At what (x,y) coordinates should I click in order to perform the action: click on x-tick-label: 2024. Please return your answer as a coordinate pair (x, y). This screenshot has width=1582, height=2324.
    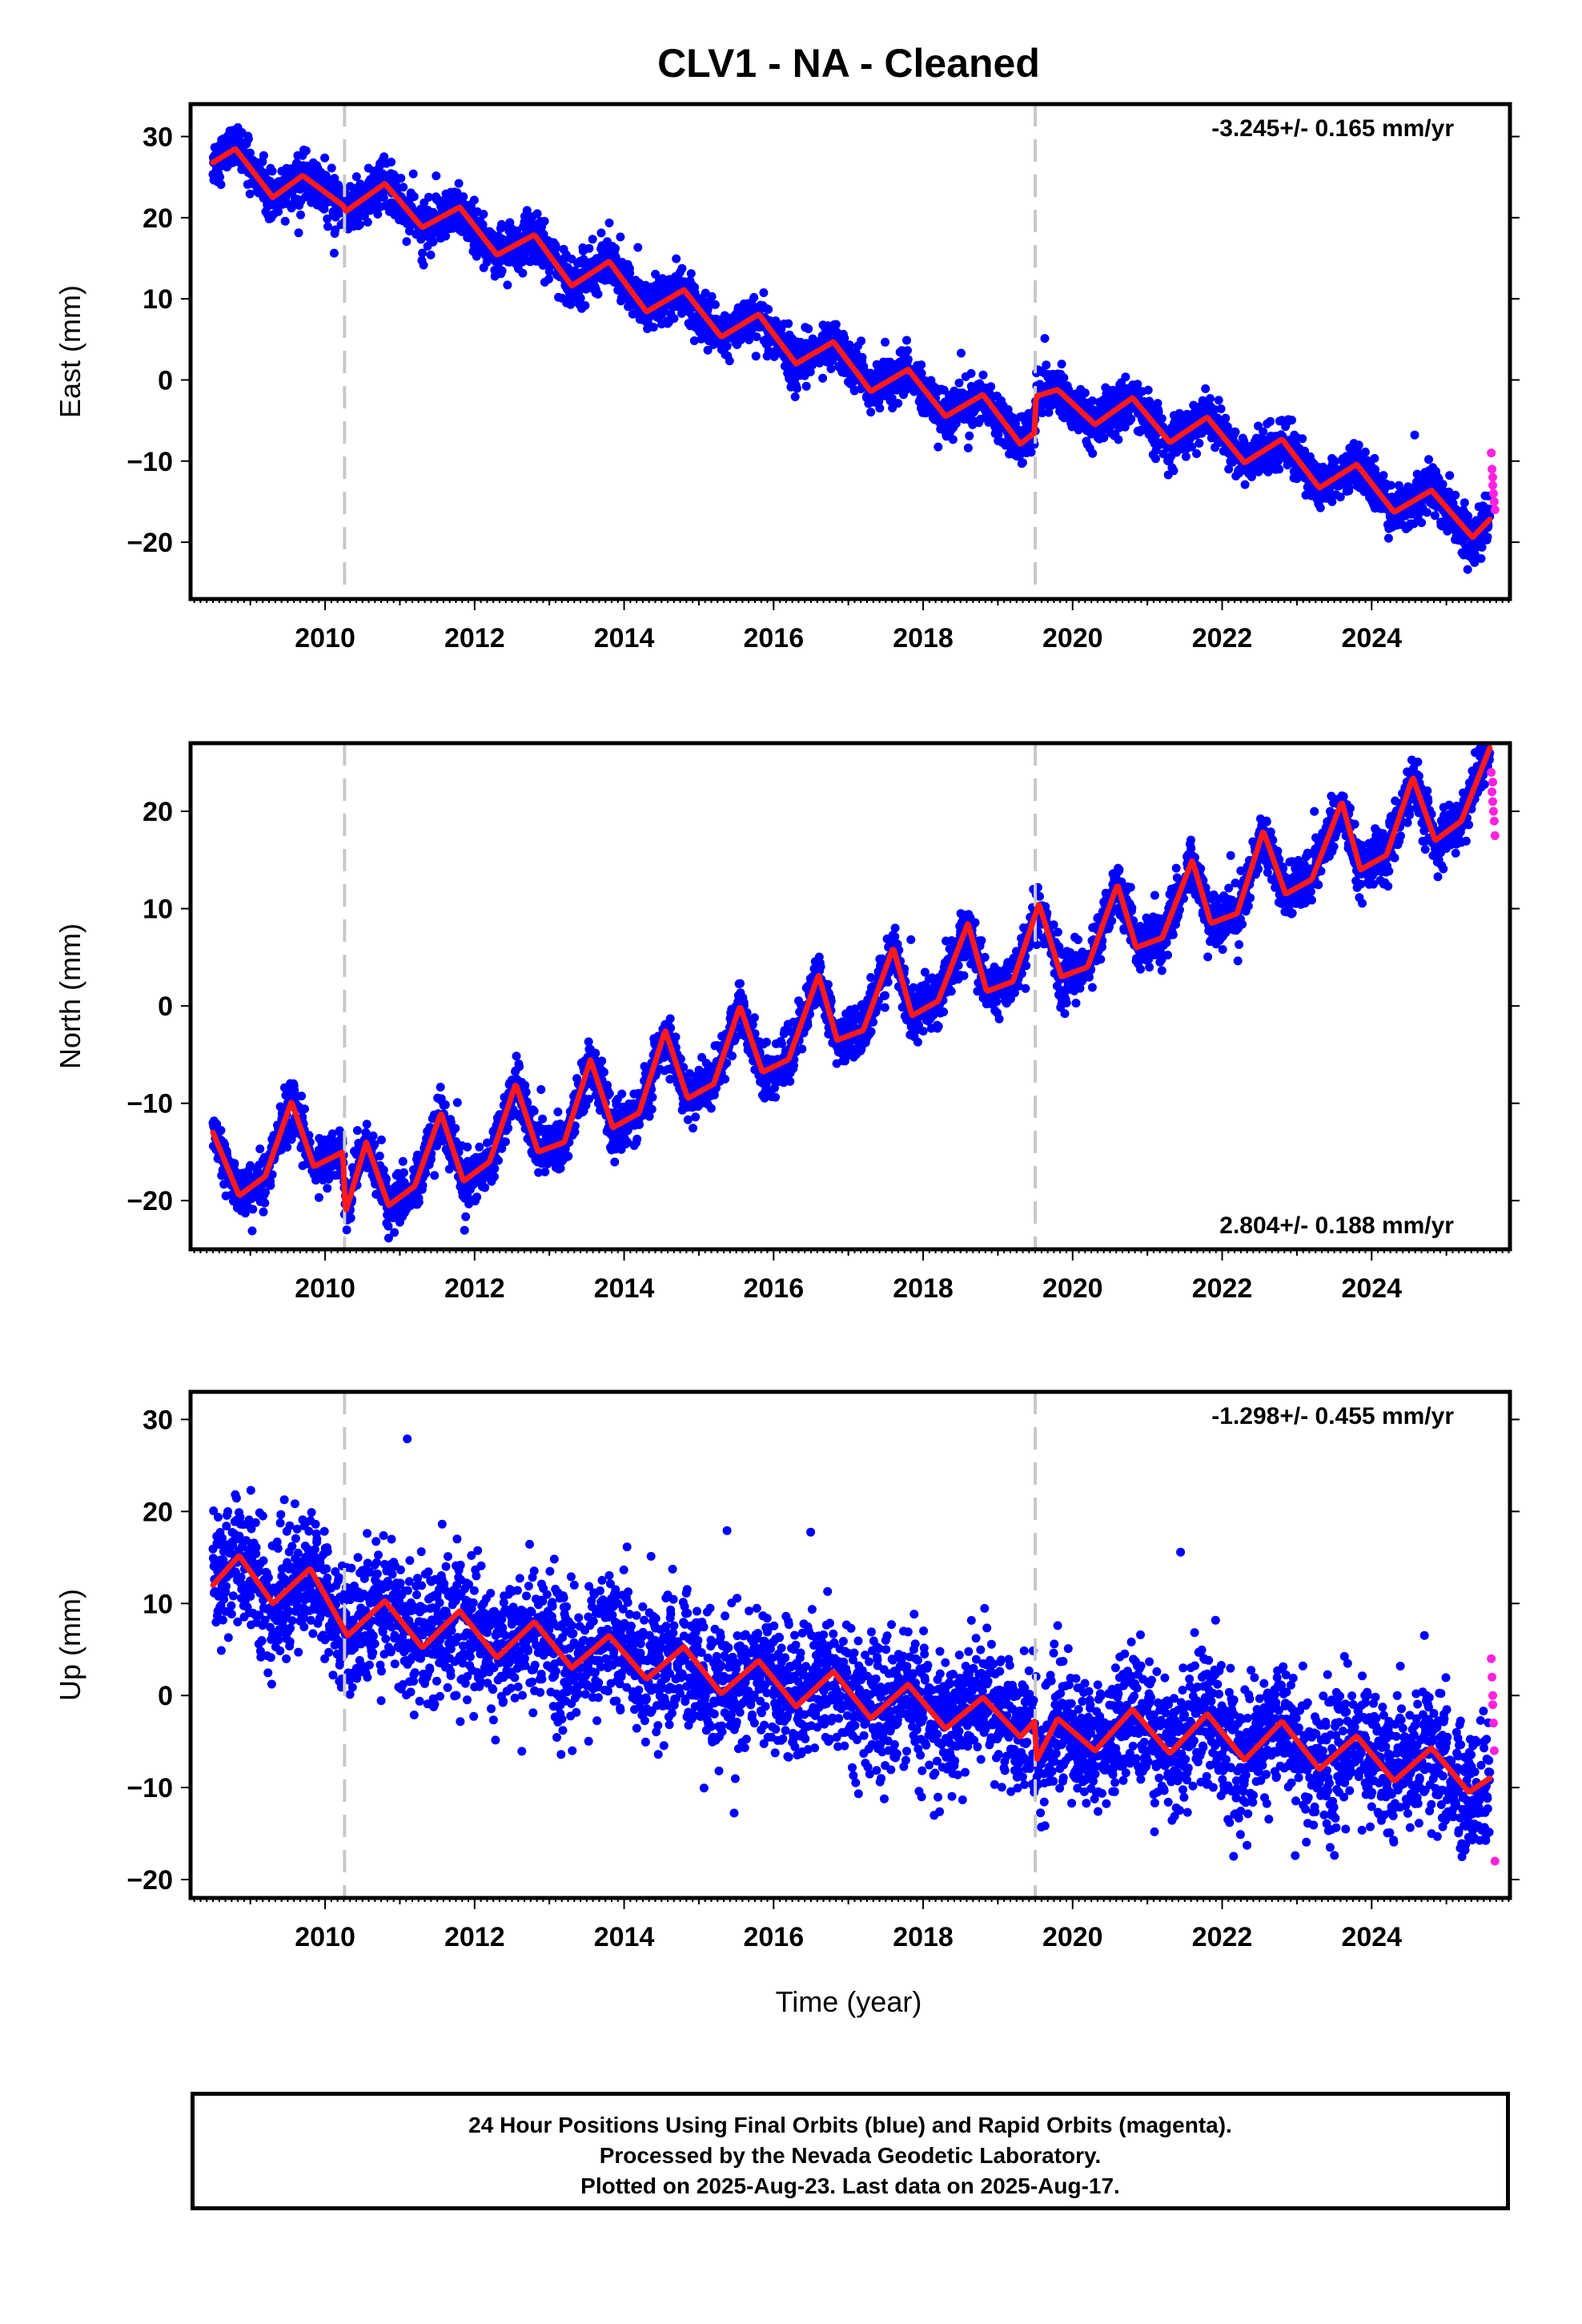
    Looking at the image, I should click on (1371, 638).